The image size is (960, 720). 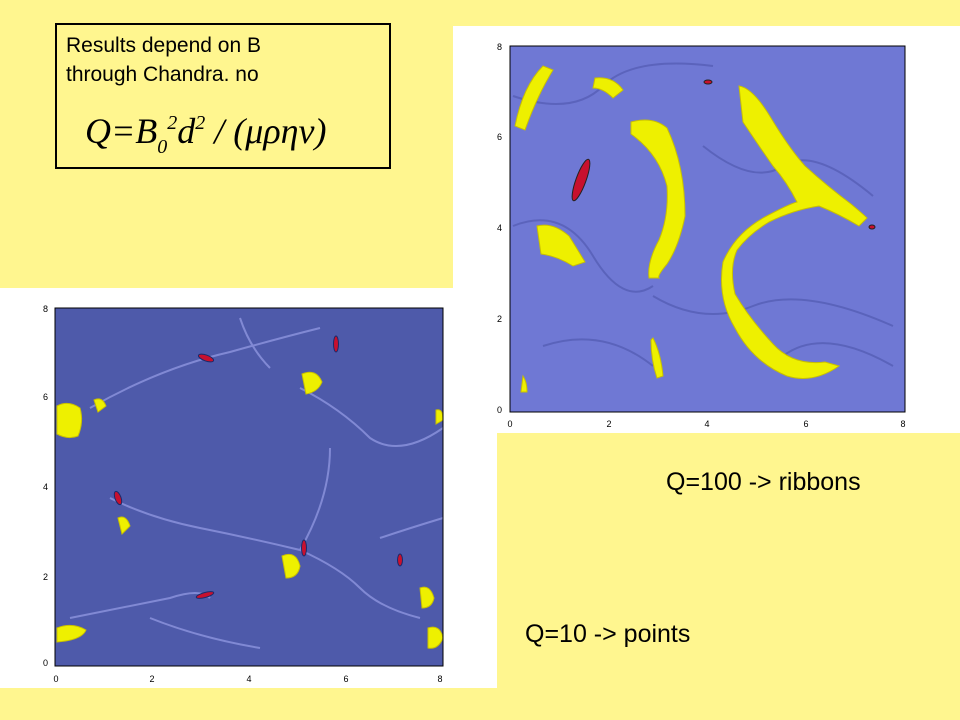 I want to click on ribbons-caption: Q=100 -> ribbons, so click(x=763, y=482).